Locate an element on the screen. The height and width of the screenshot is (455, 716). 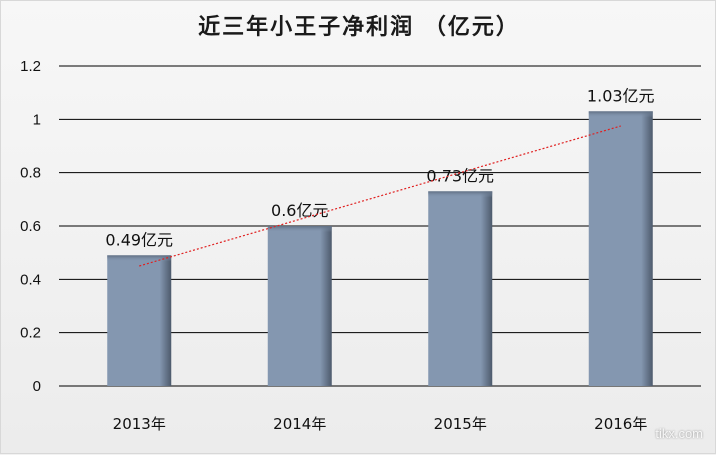
y-tick-label: 0.8 is located at coordinates (30, 173).